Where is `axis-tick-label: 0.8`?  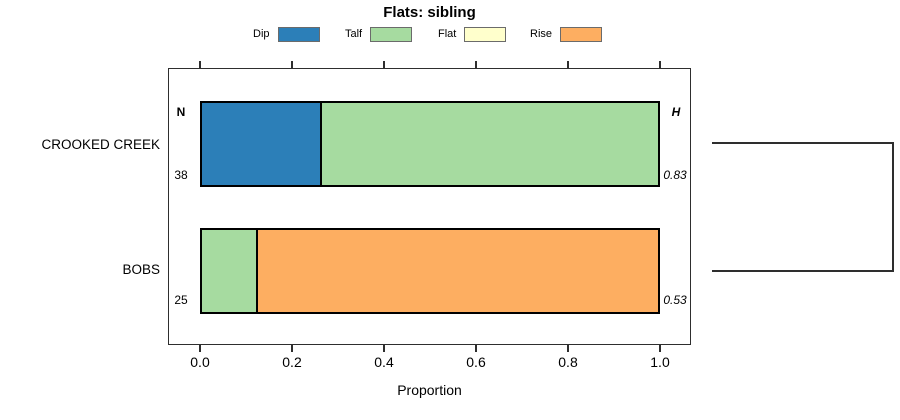 axis-tick-label: 0.8 is located at coordinates (568, 362).